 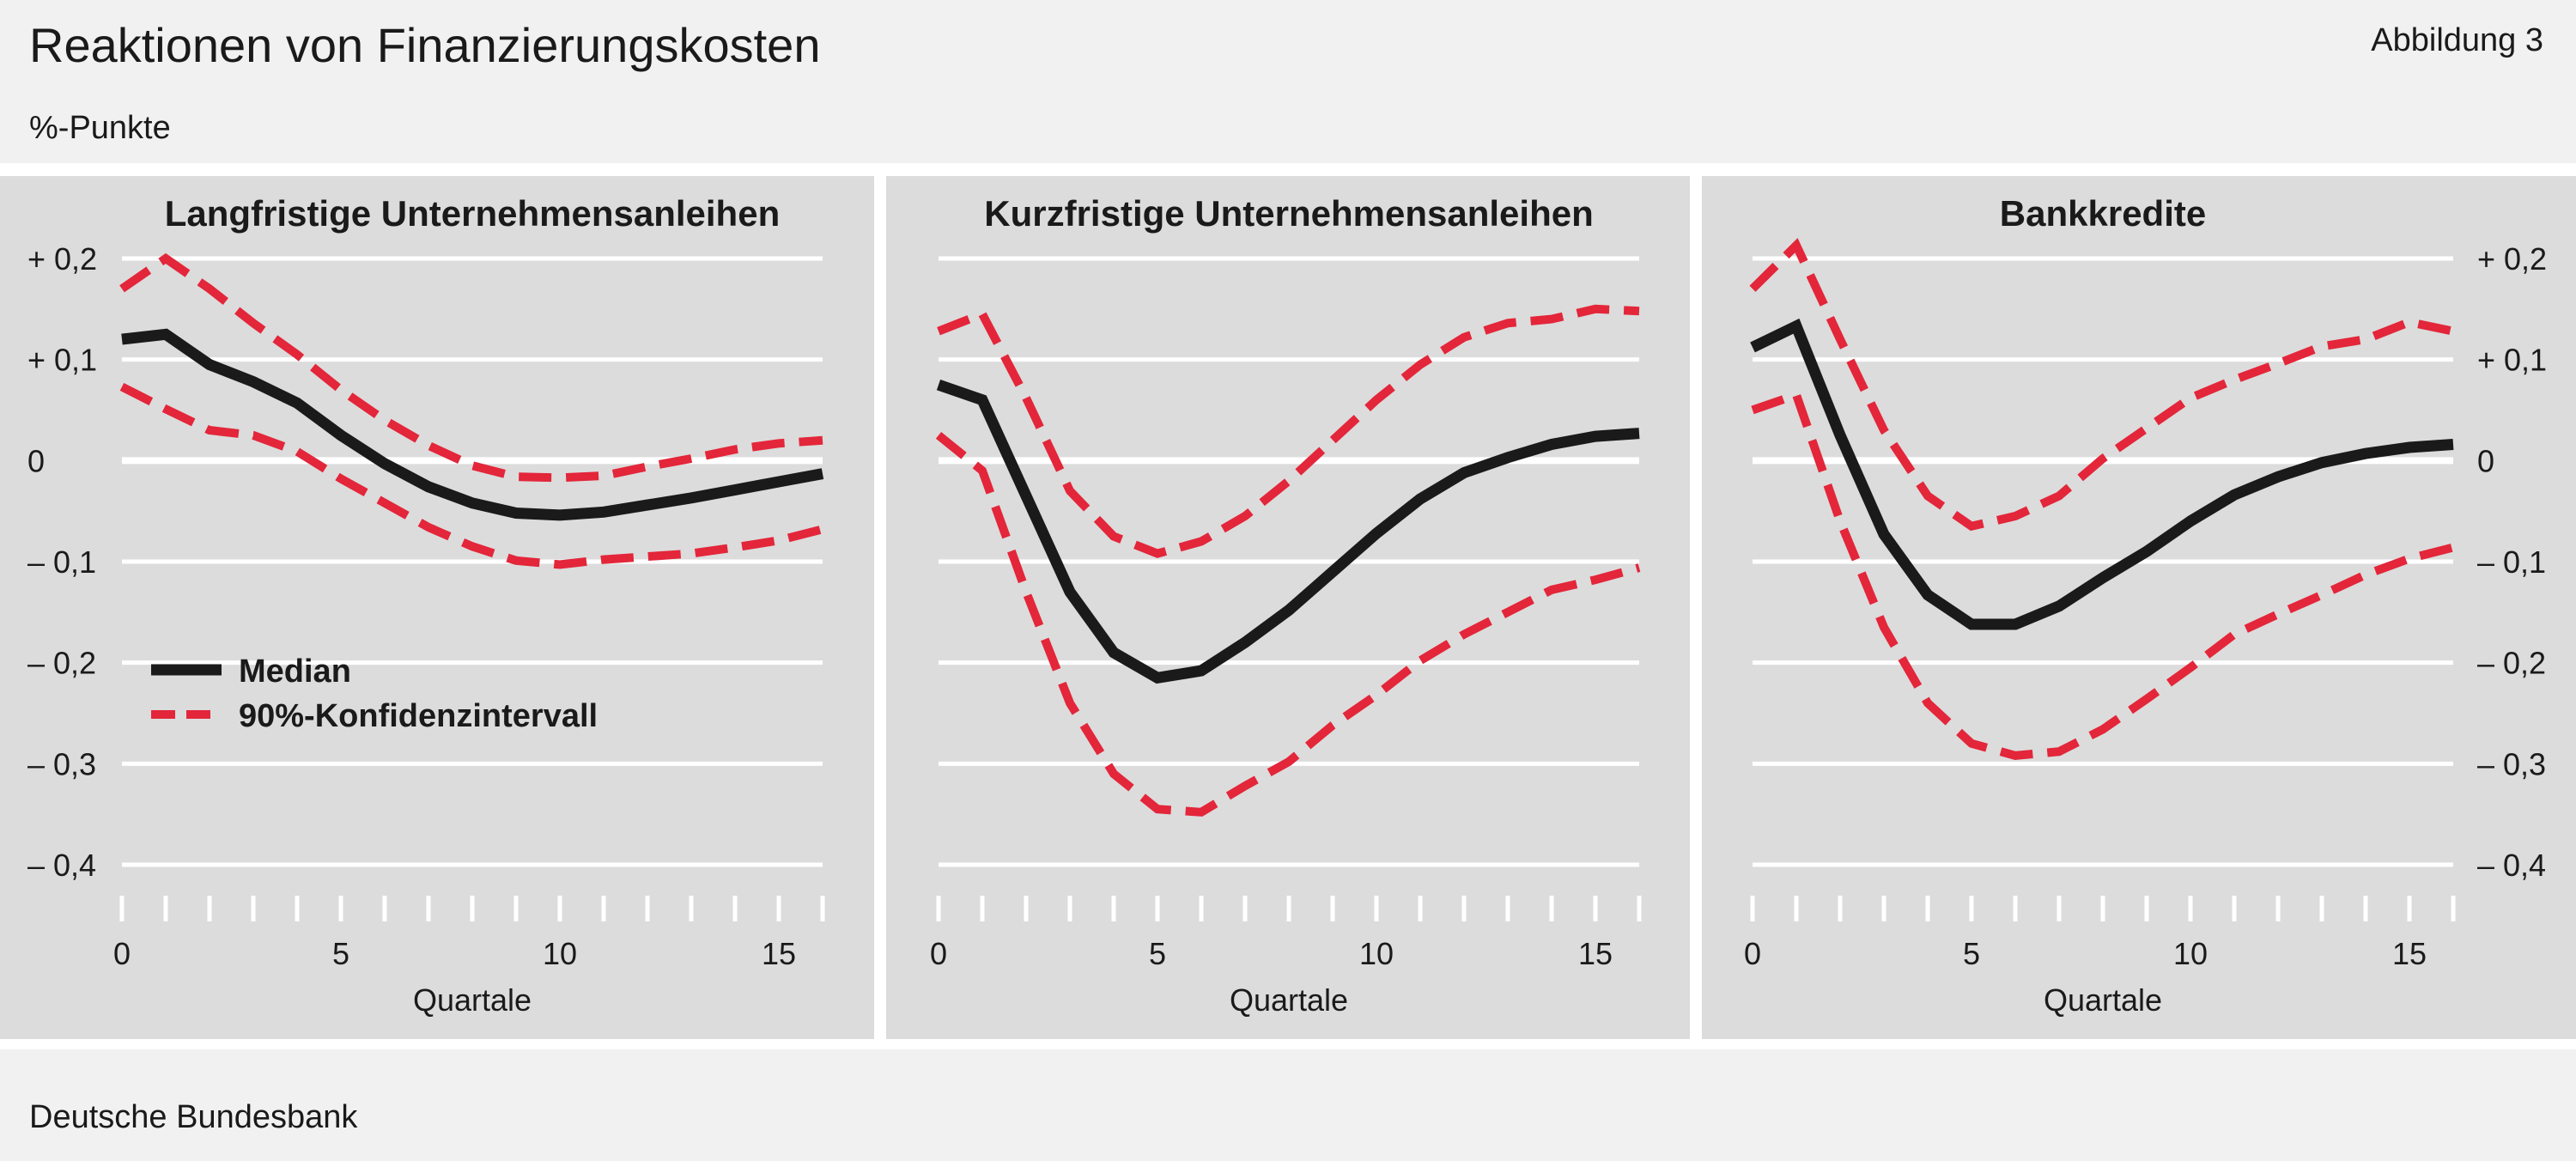 What do you see at coordinates (419, 716) in the screenshot?
I see `legend-label: 90%-Konfidenzintervall` at bounding box center [419, 716].